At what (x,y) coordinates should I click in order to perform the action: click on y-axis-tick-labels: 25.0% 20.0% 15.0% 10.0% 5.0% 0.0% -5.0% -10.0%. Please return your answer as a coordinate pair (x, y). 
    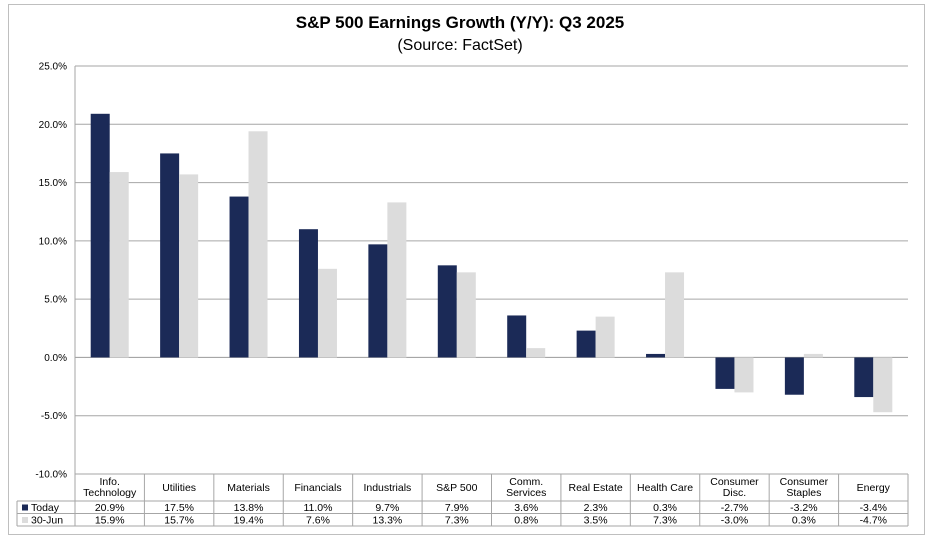
    Looking at the image, I should click on (51, 271).